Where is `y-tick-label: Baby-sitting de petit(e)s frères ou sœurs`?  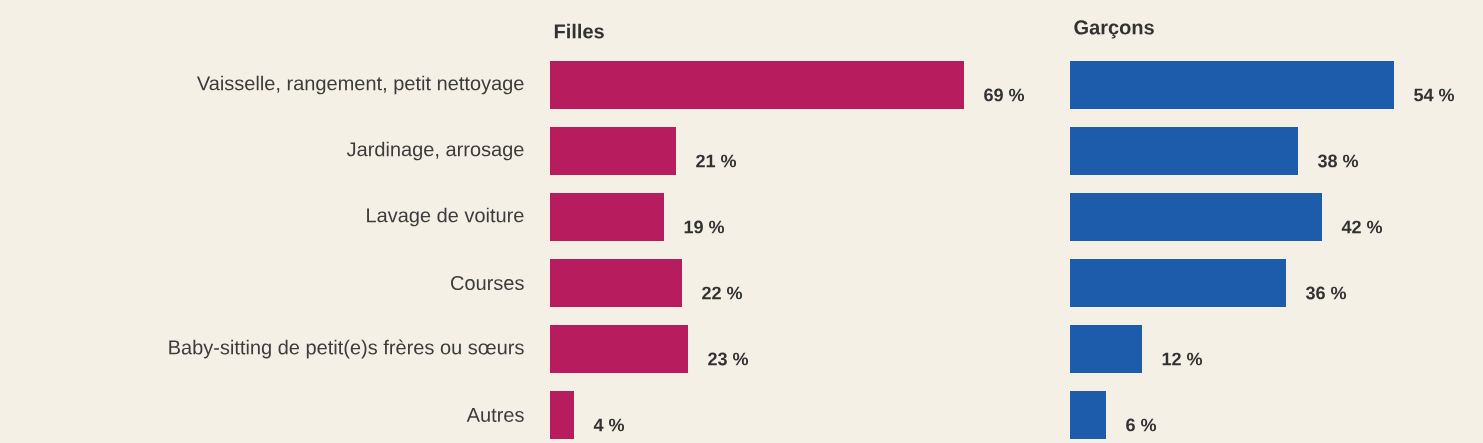 y-tick-label: Baby-sitting de petit(e)s frères ou sœurs is located at coordinates (346, 349).